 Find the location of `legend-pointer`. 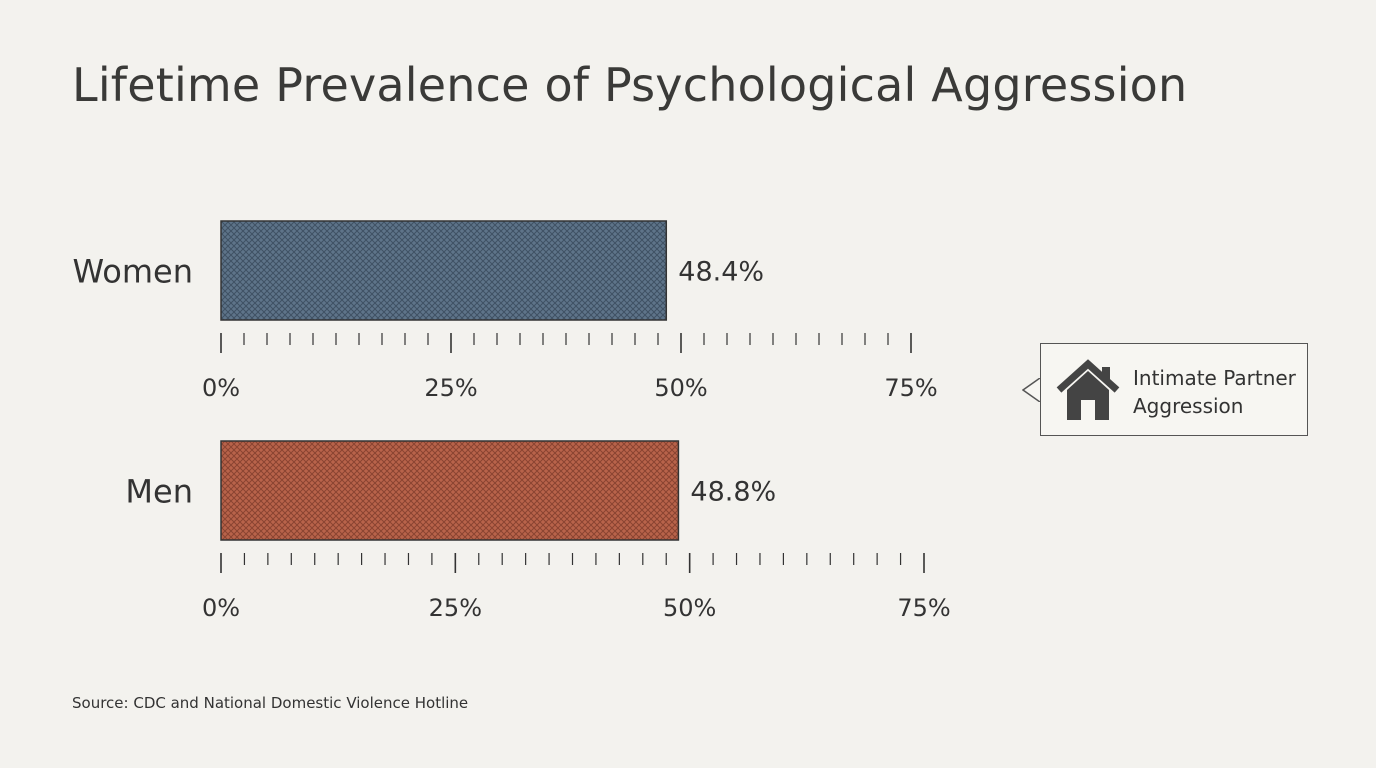

legend-pointer is located at coordinates (1031, 390).